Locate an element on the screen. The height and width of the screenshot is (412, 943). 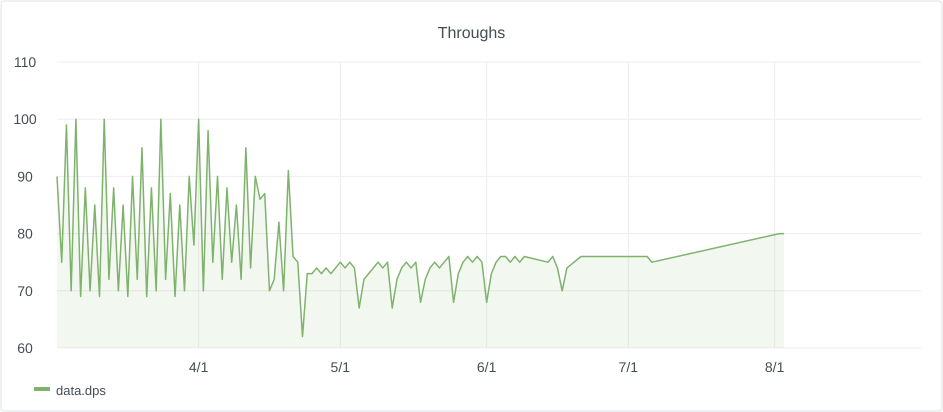
x-tick-label: 4/1 is located at coordinates (198, 367).